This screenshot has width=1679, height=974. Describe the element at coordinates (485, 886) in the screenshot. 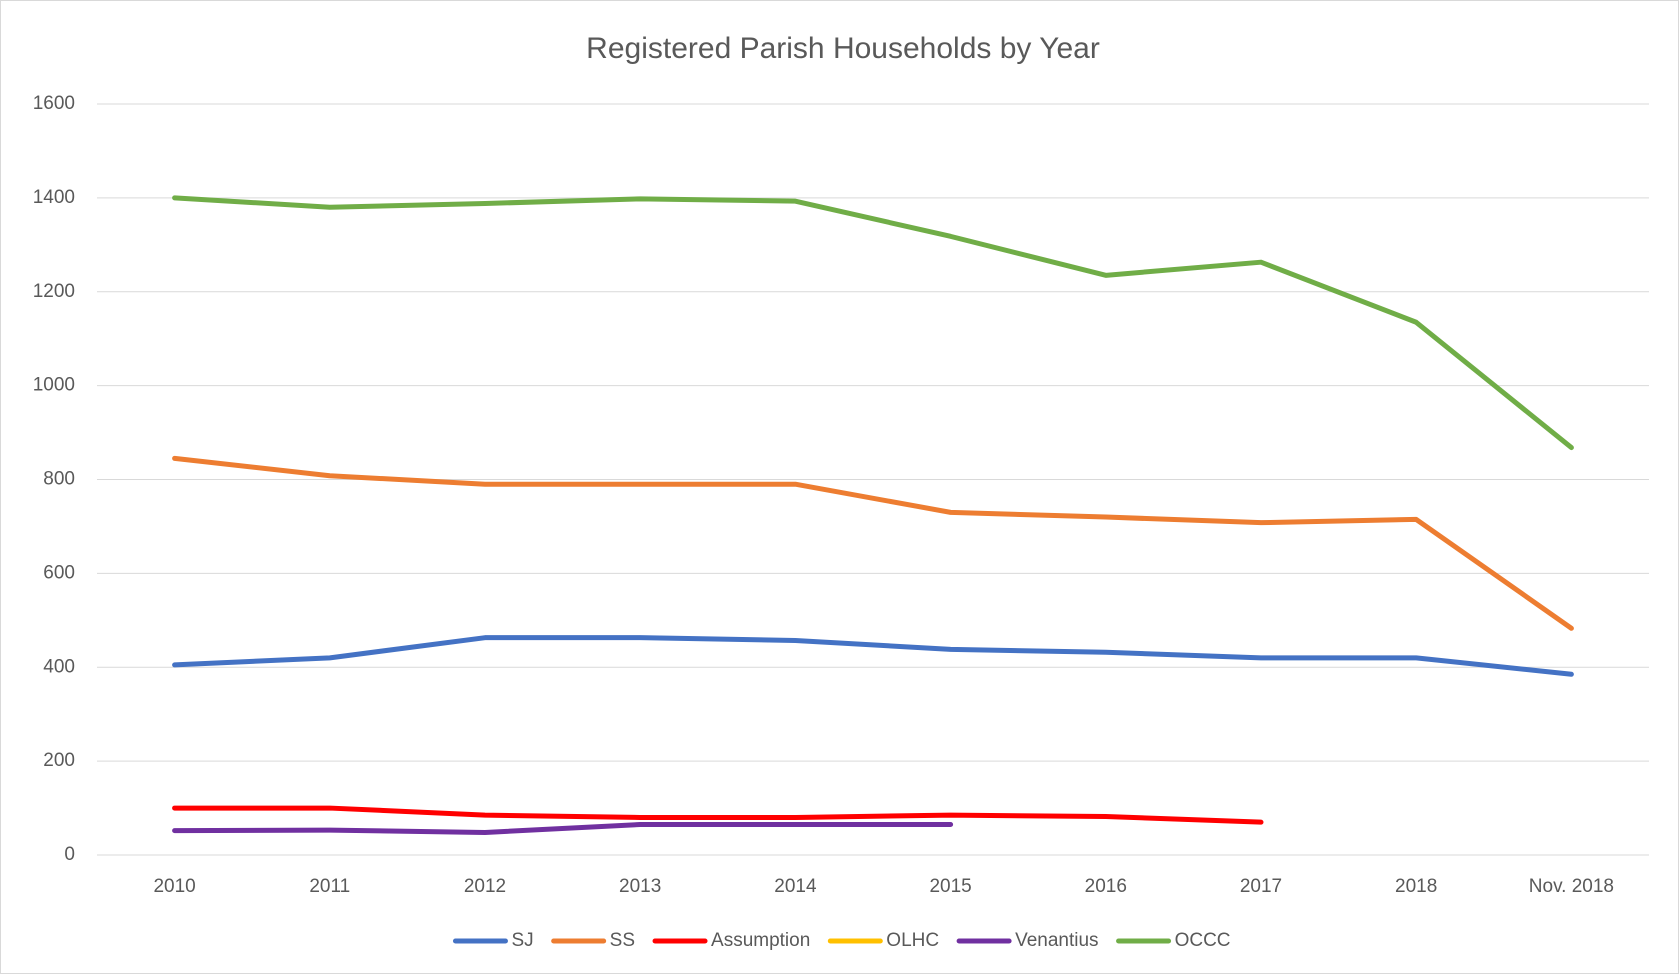

I see `x-tick-label: 2012` at that location.